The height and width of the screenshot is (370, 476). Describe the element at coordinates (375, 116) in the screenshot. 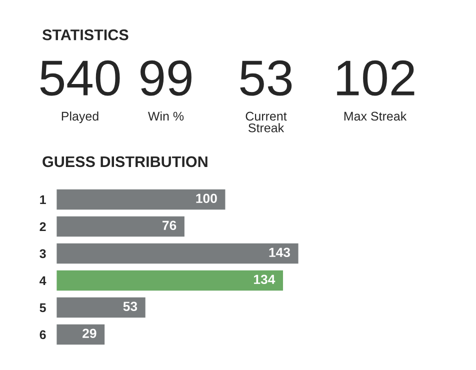

I see `category-label: Max Streak` at that location.